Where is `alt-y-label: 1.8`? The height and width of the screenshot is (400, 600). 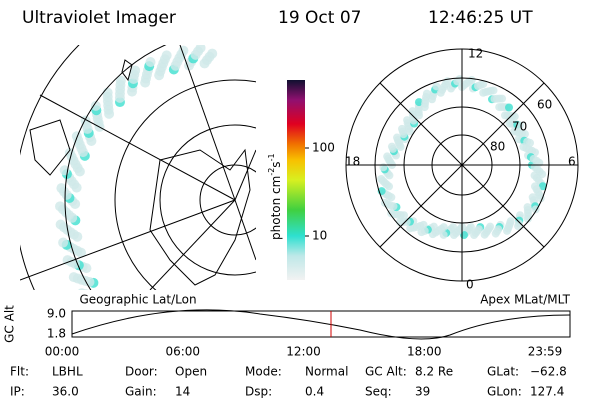
alt-y-label: 1.8 is located at coordinates (56, 334).